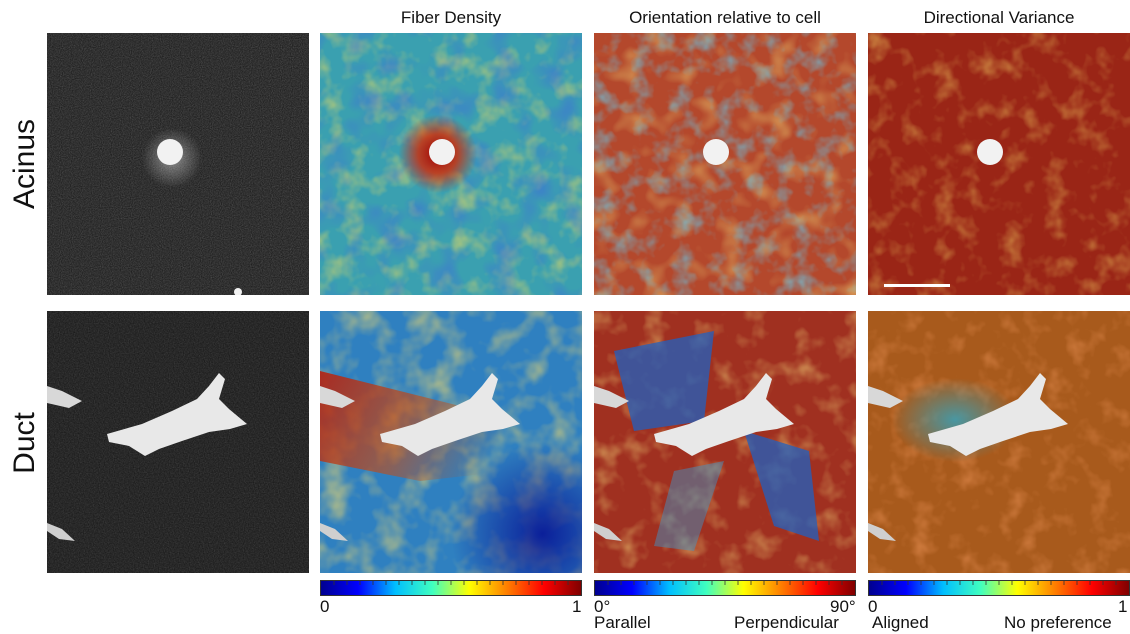  What do you see at coordinates (178, 164) in the screenshot?
I see `acinus-raw-image` at bounding box center [178, 164].